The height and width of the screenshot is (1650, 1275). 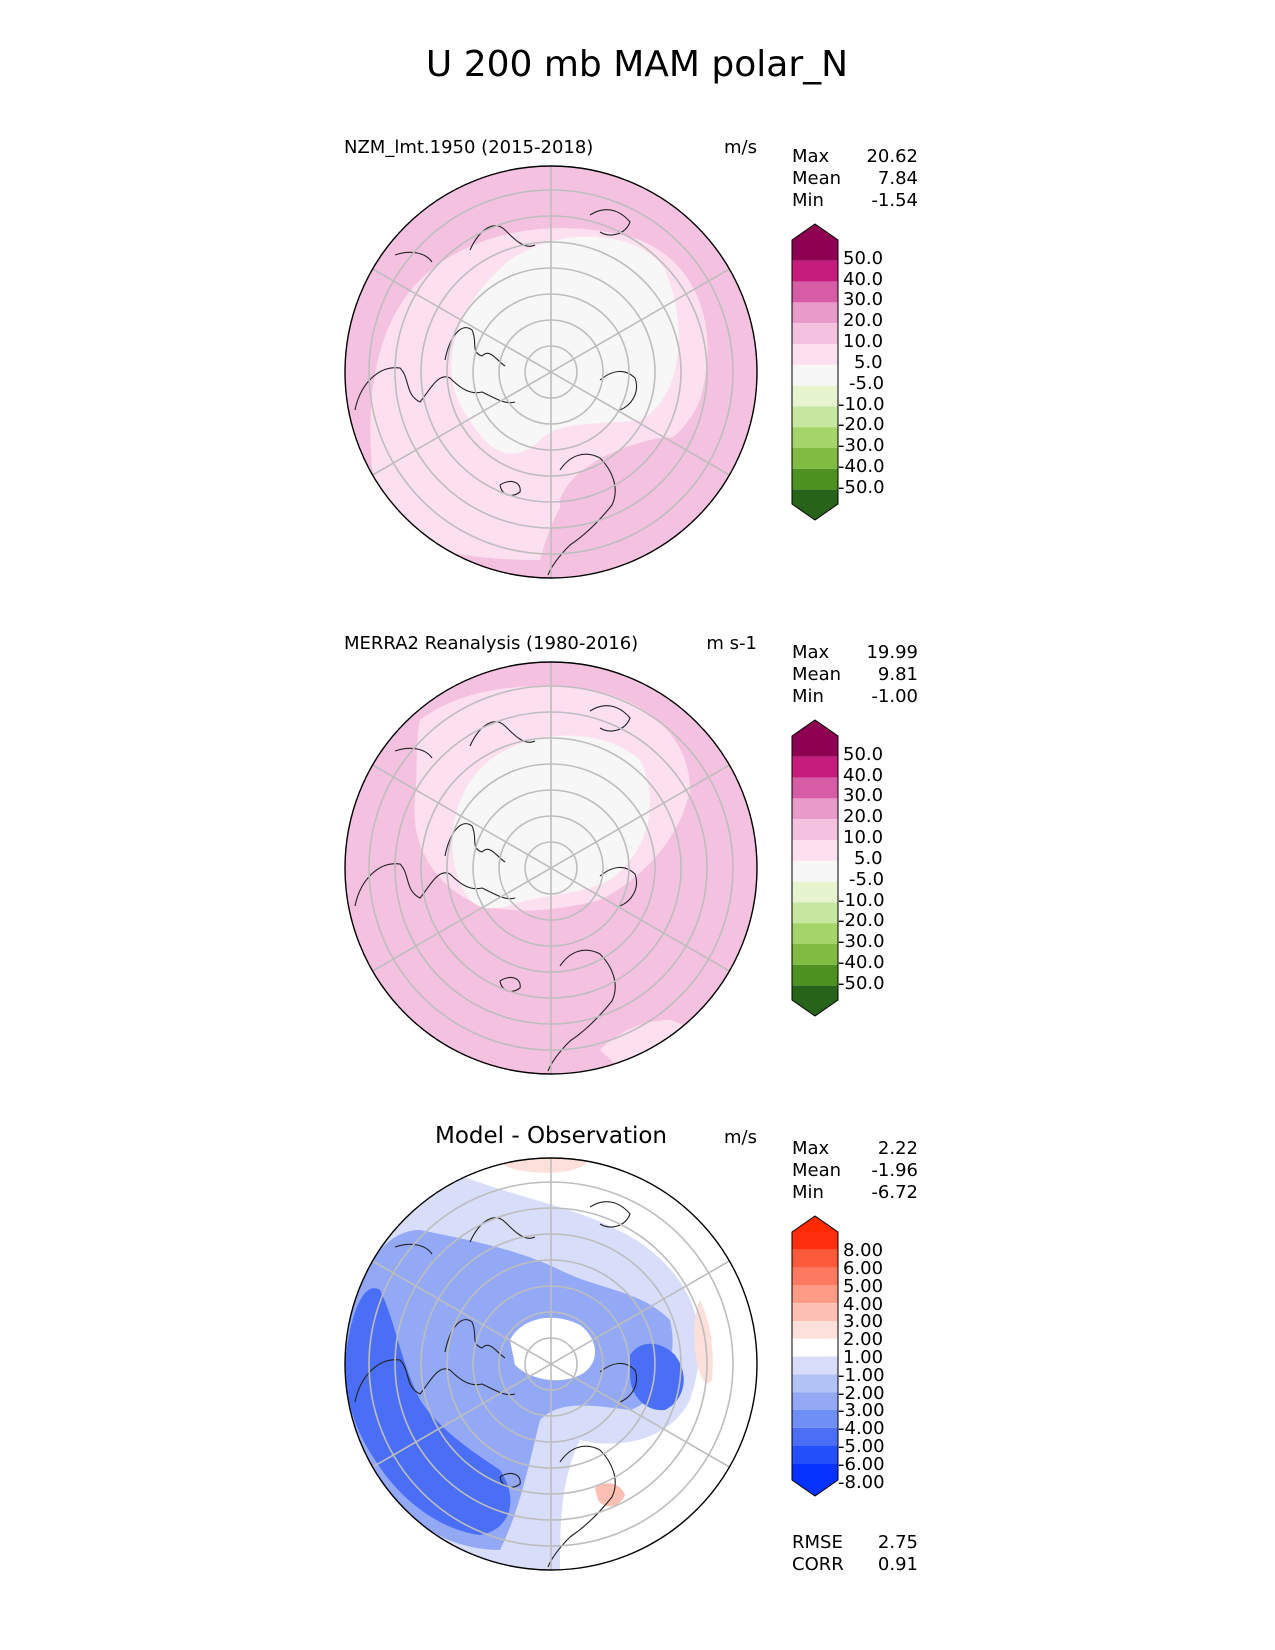 What do you see at coordinates (863, 795) in the screenshot?
I see `colorbar-obs-tick-2: 30.0` at bounding box center [863, 795].